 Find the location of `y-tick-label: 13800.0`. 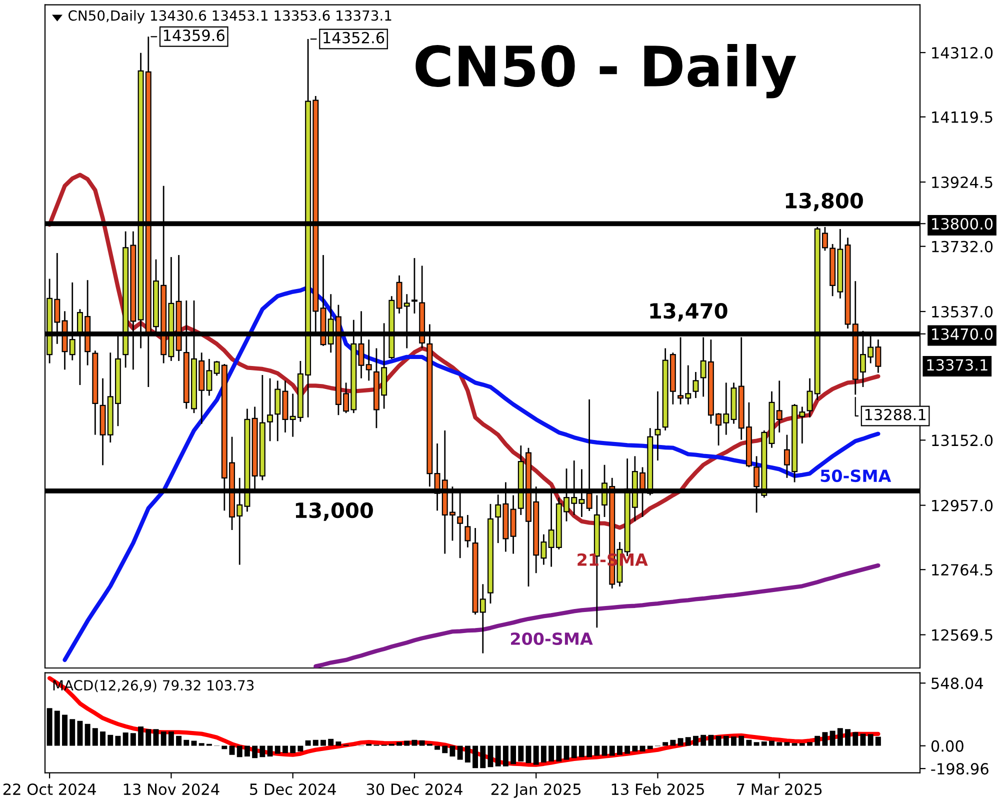

y-tick-label: 13800.0 is located at coordinates (962, 224).